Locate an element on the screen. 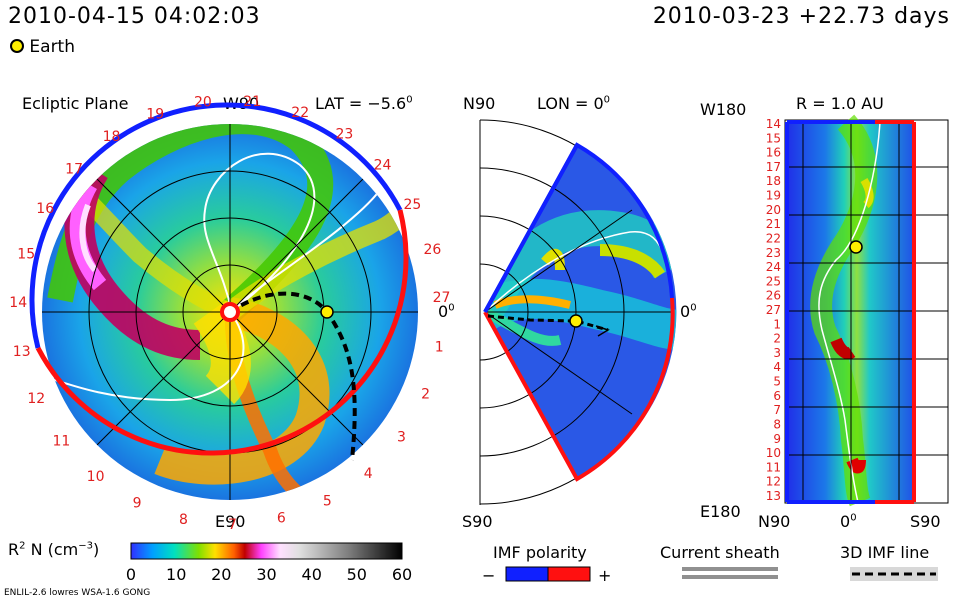 The image size is (960, 600). imf-plus-label: + is located at coordinates (605, 575).